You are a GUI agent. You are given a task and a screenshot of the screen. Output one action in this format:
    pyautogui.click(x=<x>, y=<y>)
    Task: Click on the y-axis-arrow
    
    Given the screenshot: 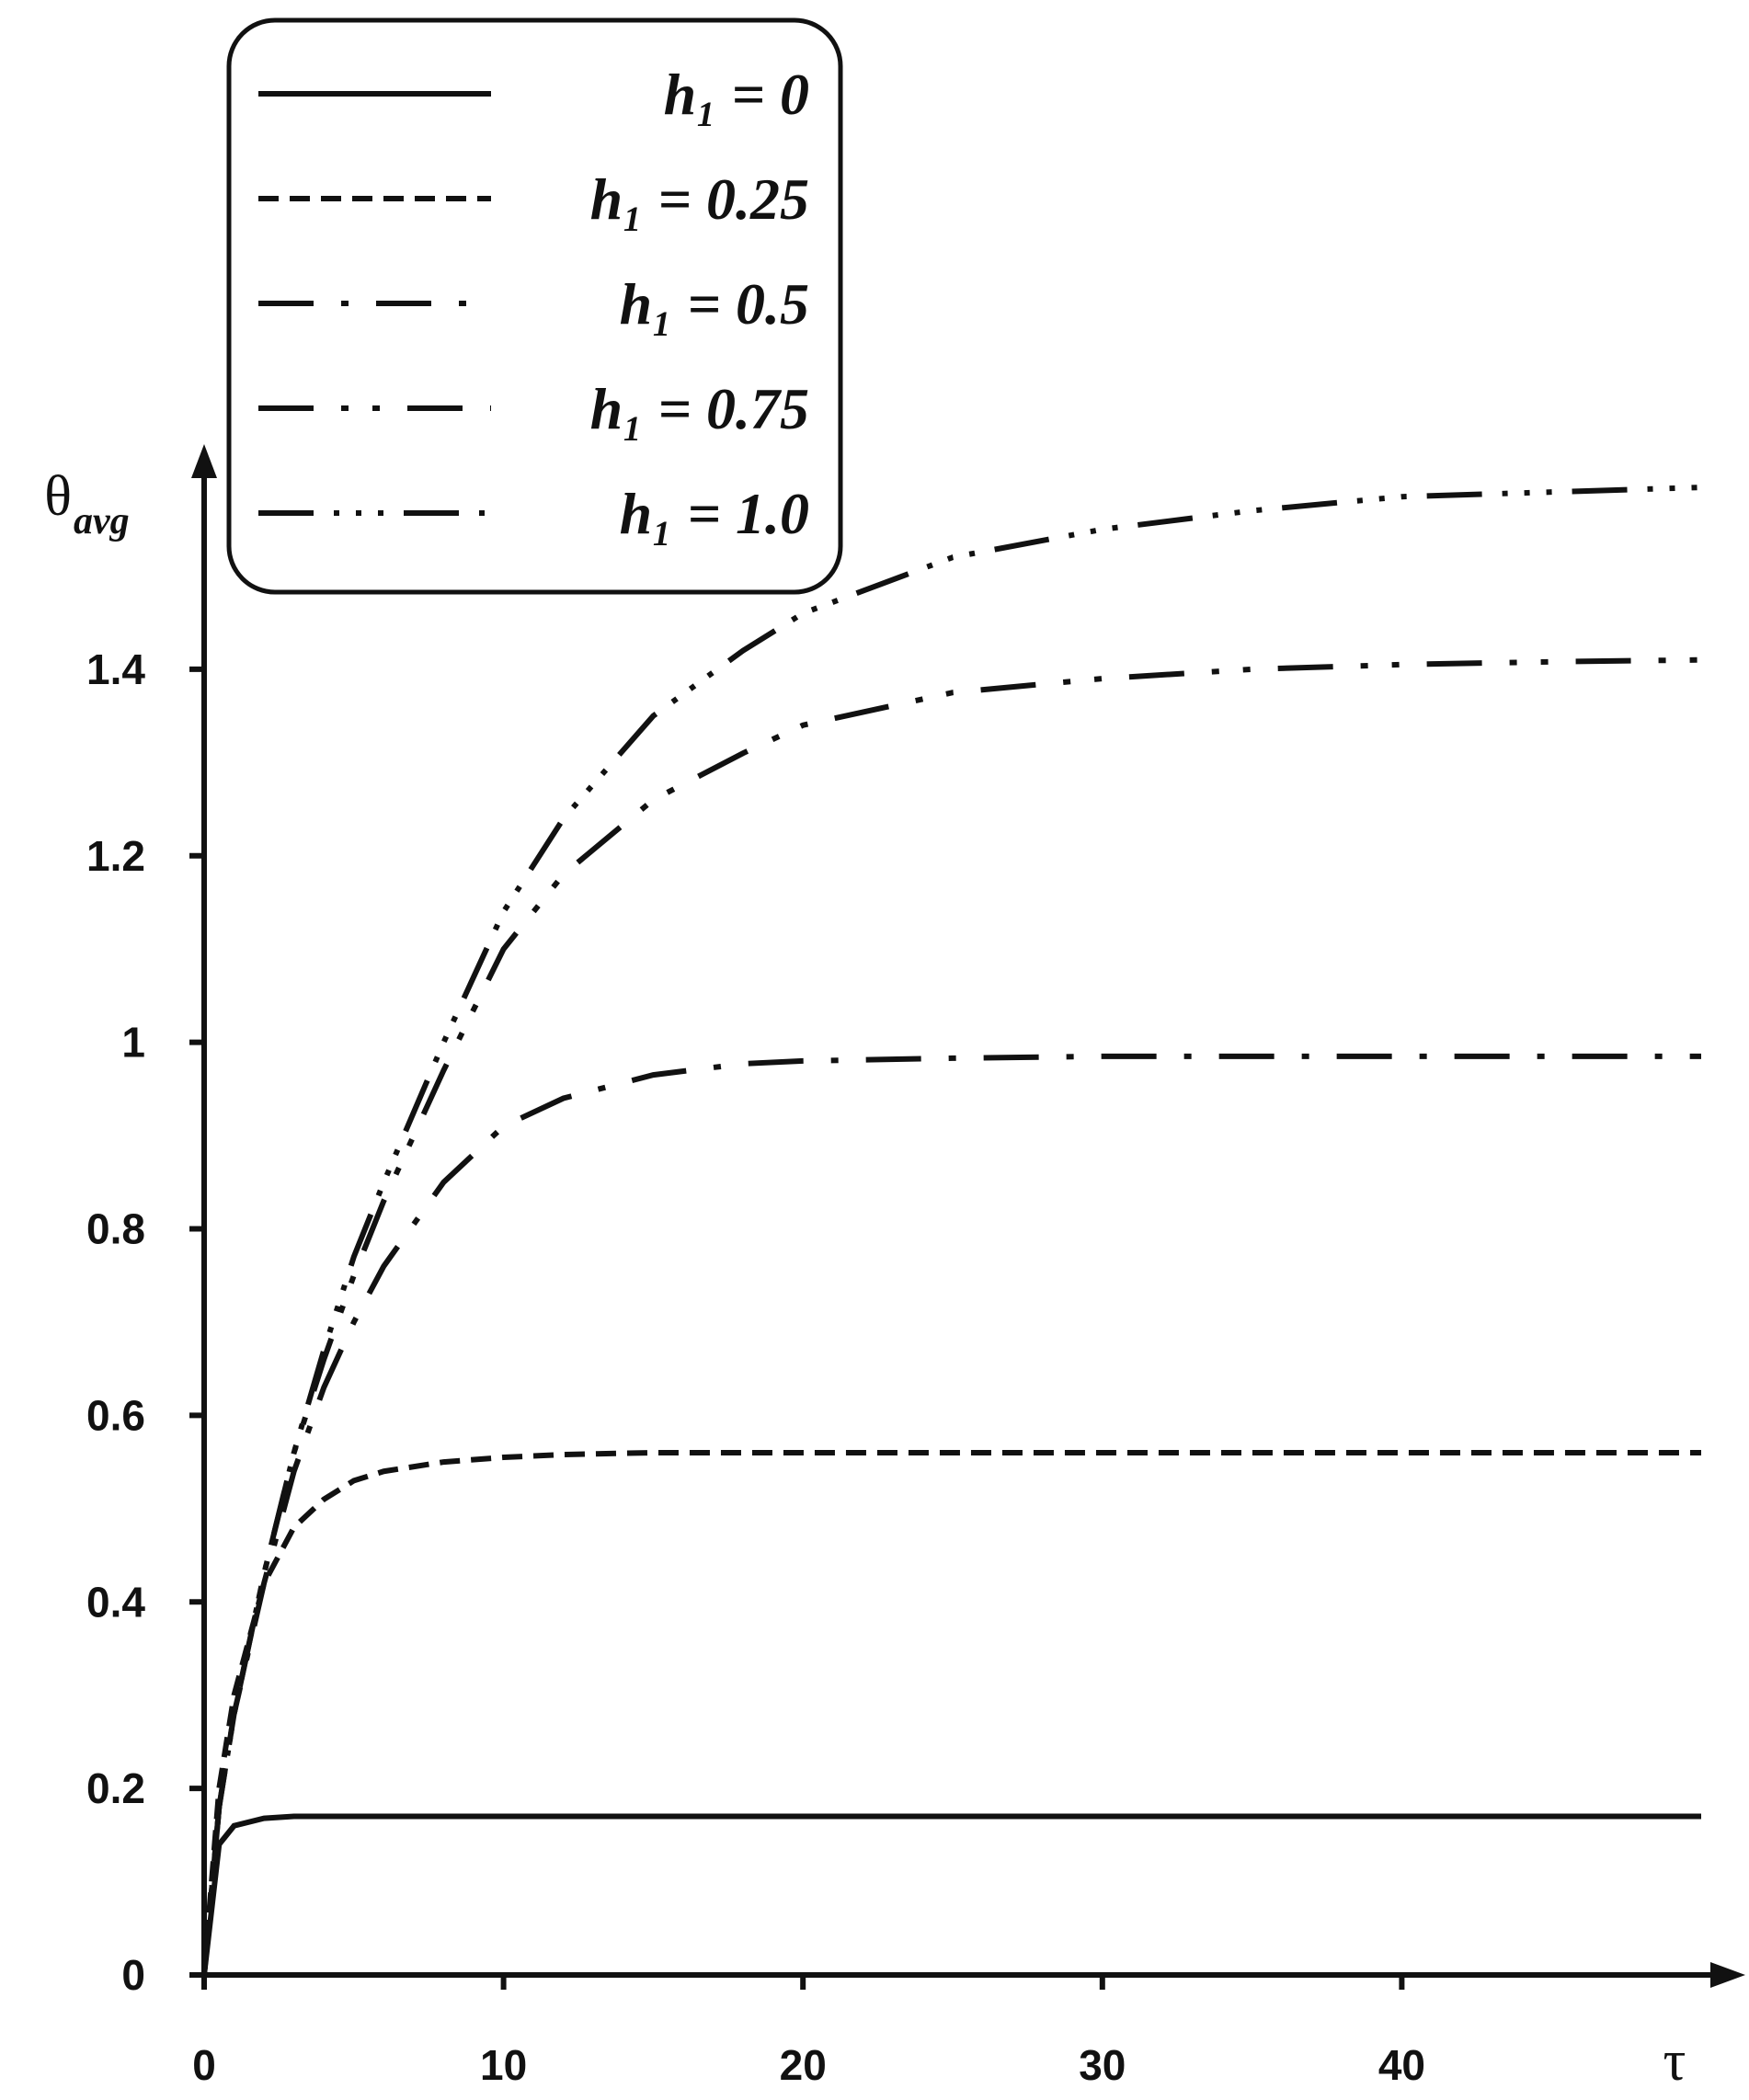 What is the action you would take?
    pyautogui.click(x=204, y=461)
    